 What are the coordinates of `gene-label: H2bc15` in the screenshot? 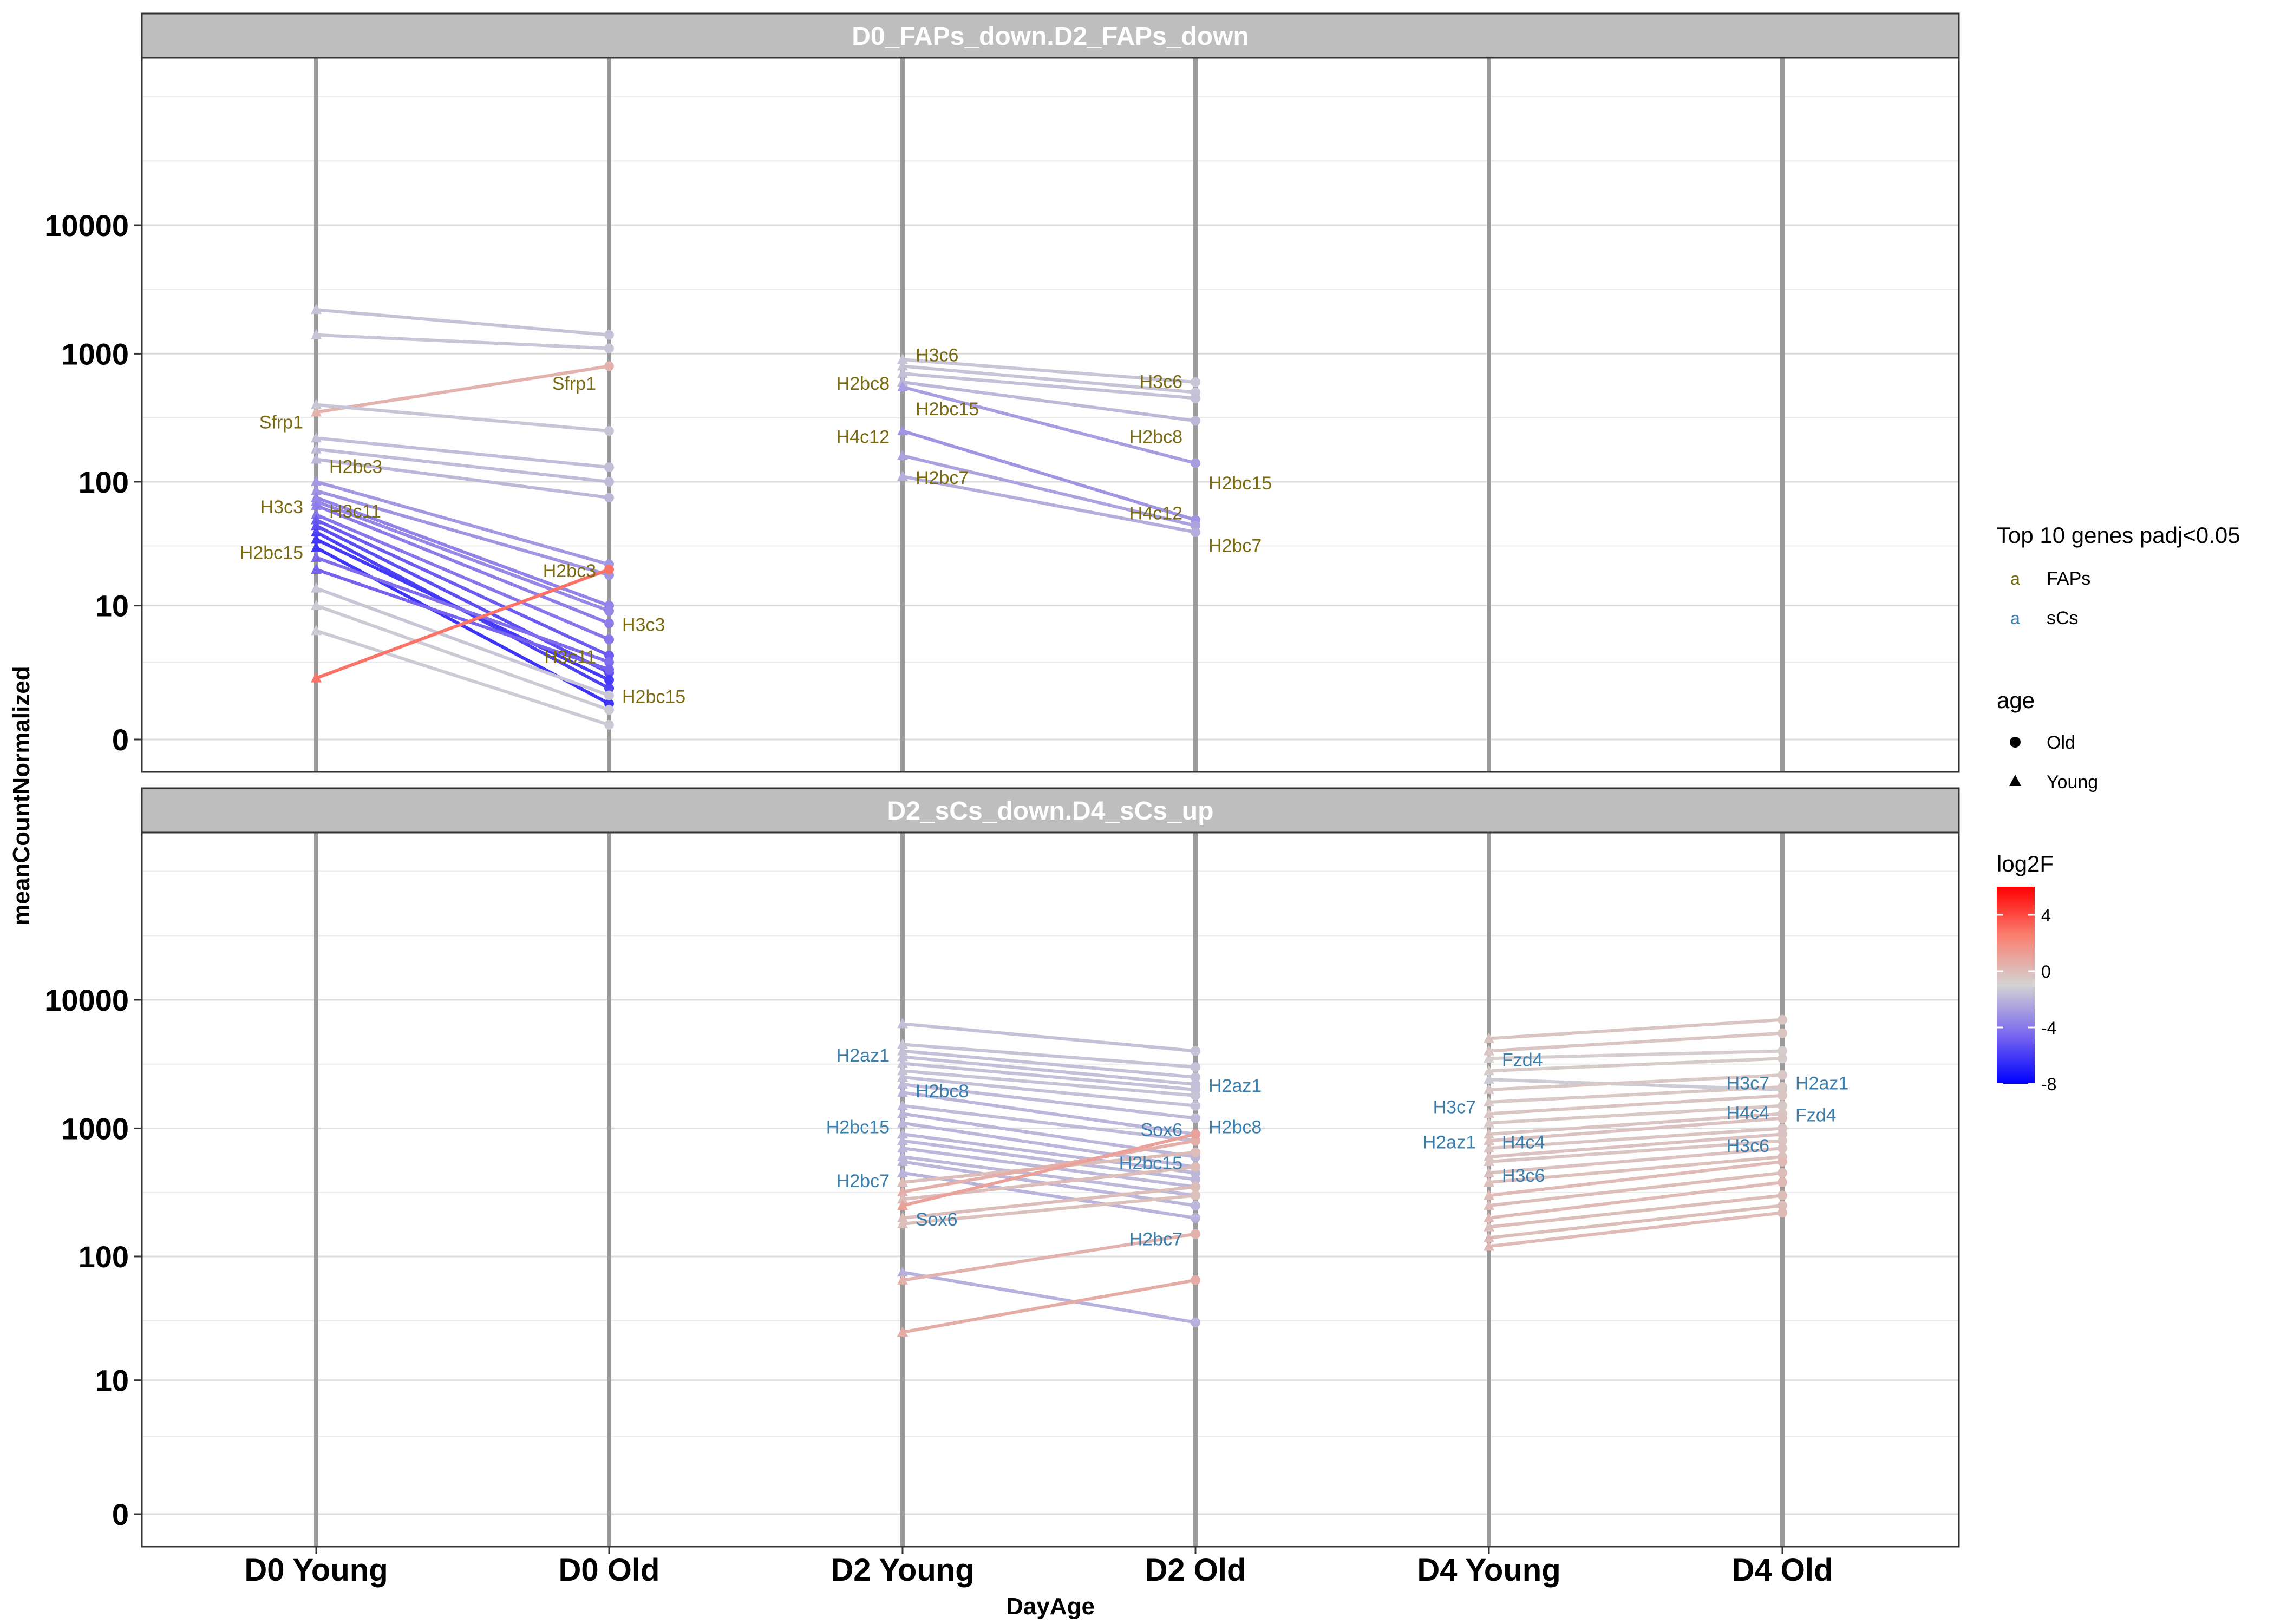 It's located at (272, 553).